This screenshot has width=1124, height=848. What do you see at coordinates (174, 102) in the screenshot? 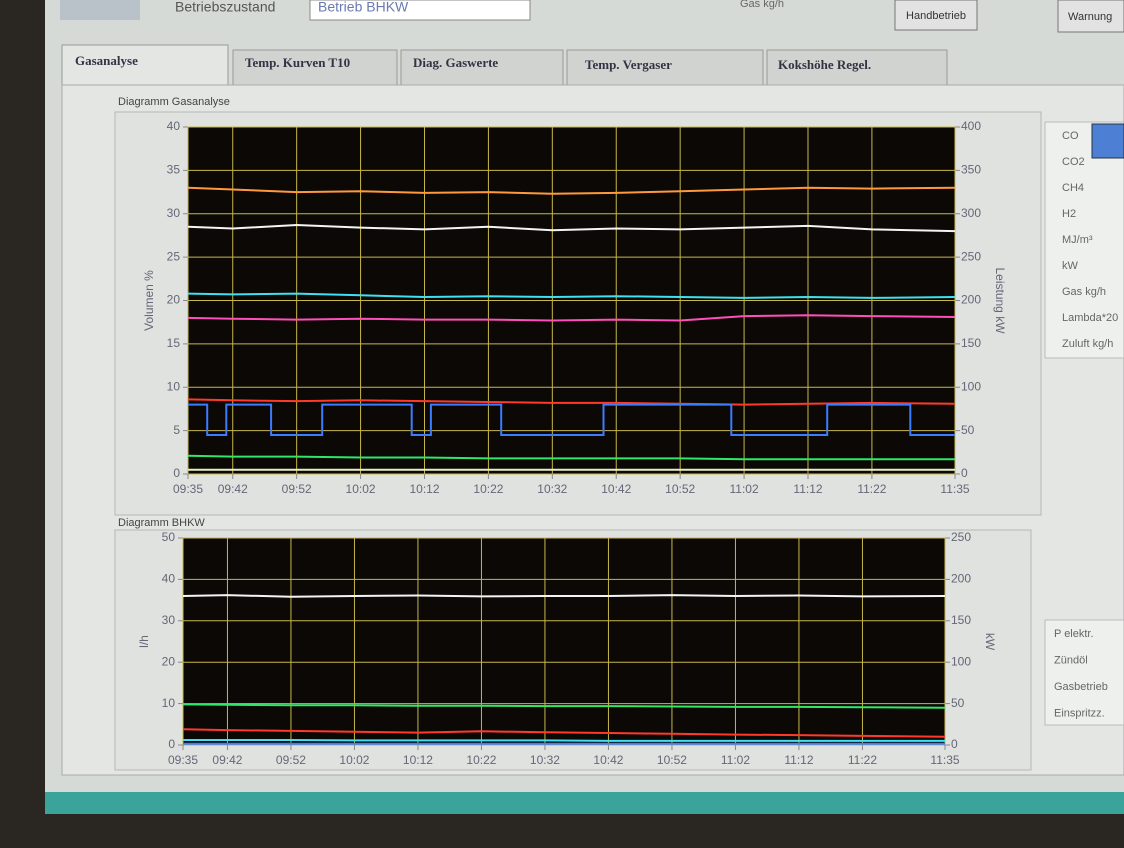
I see `chart-title: Diagramm Gasanalyse` at bounding box center [174, 102].